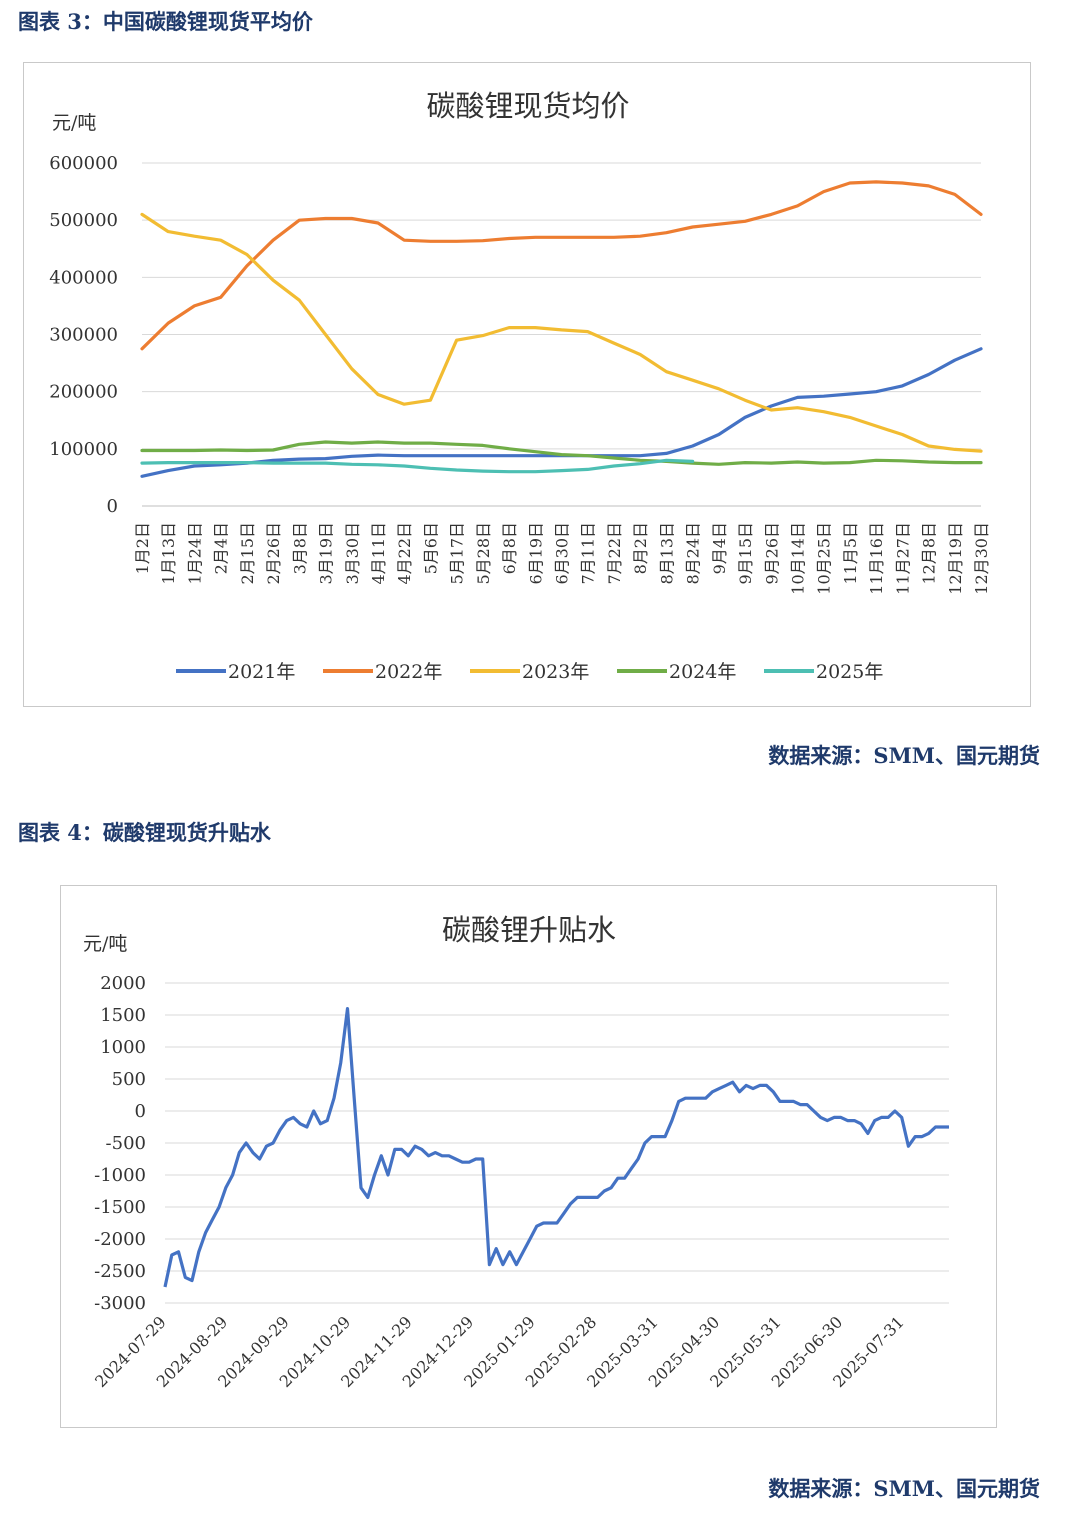  Describe the element at coordinates (221, 548) in the screenshot. I see `chart1-x-tick-label: 2月4日` at that location.